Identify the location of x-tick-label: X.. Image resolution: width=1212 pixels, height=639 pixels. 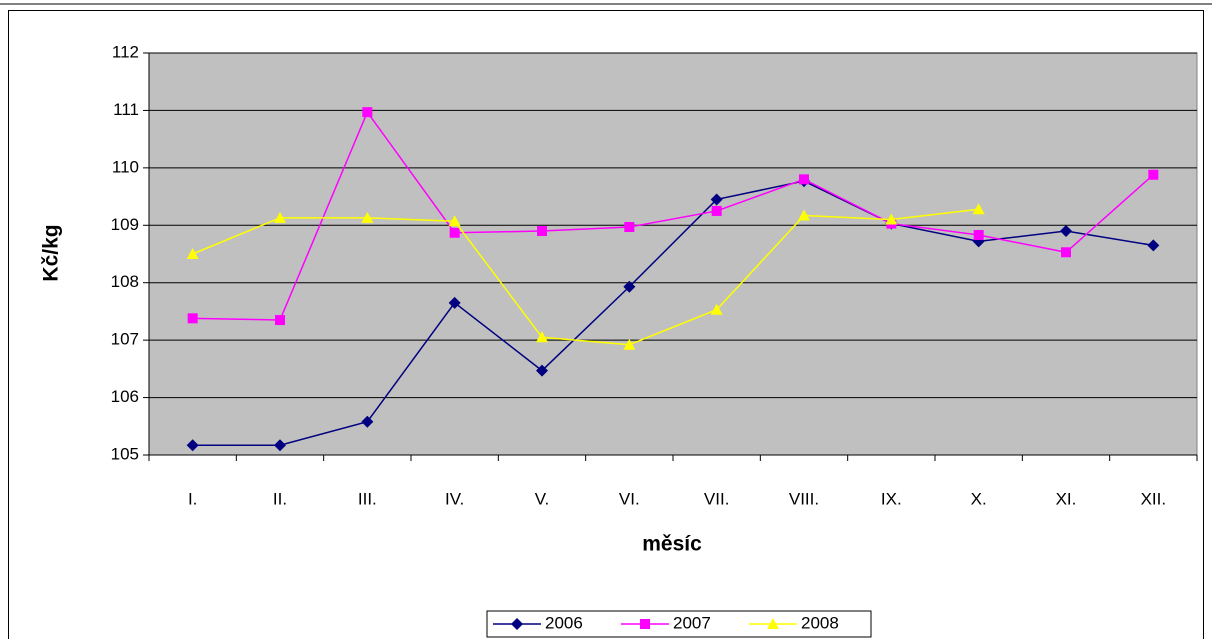
(979, 498).